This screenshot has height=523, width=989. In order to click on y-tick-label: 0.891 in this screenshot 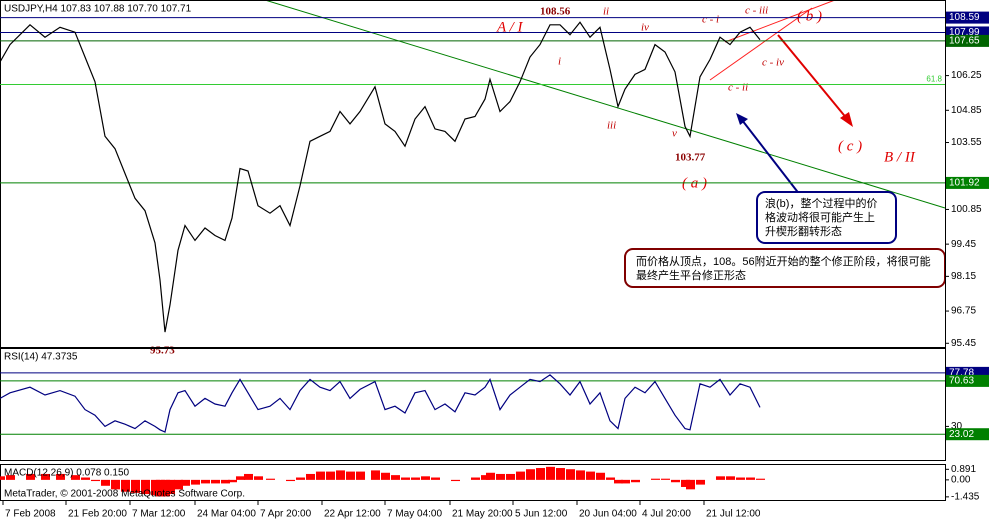, I will do `click(963, 469)`.